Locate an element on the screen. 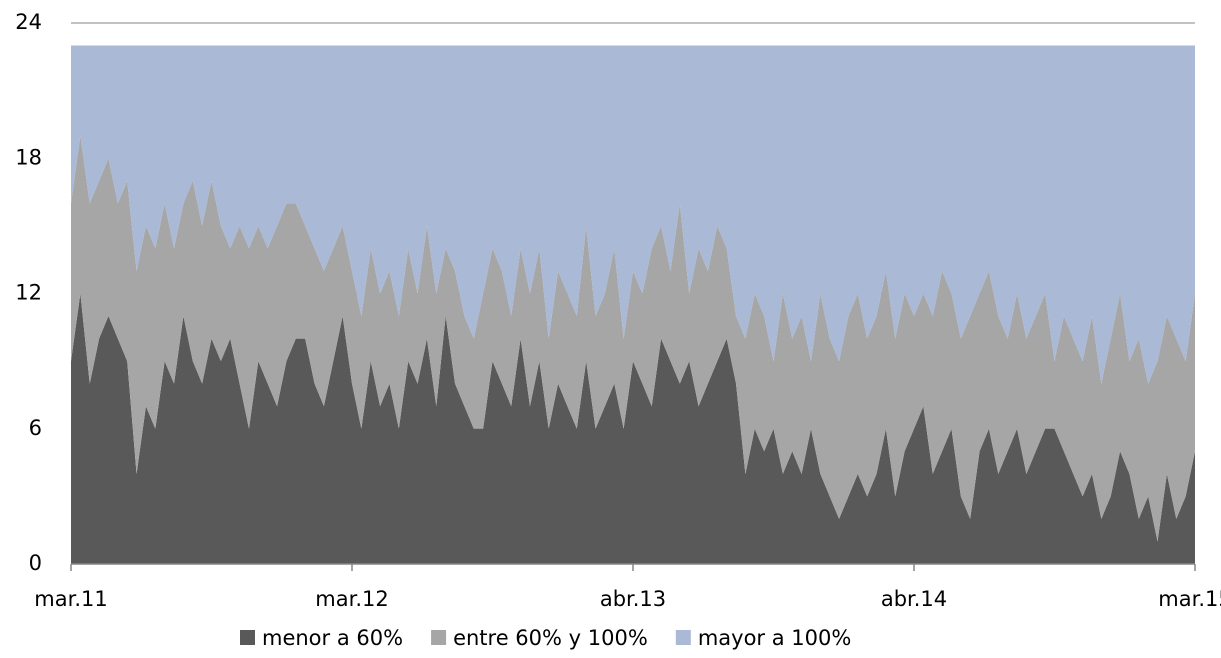 Image resolution: width=1221 pixels, height=658 pixels. legend-label: menor a 60% is located at coordinates (332, 638).